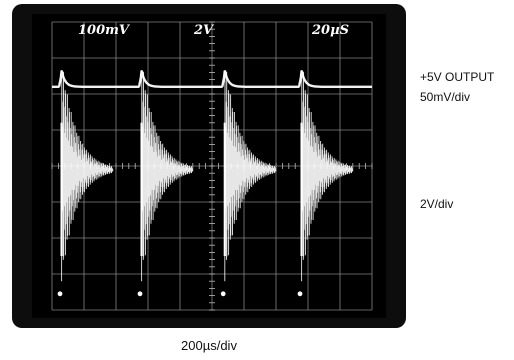  I want to click on output-voltage-trace, so click(212, 79).